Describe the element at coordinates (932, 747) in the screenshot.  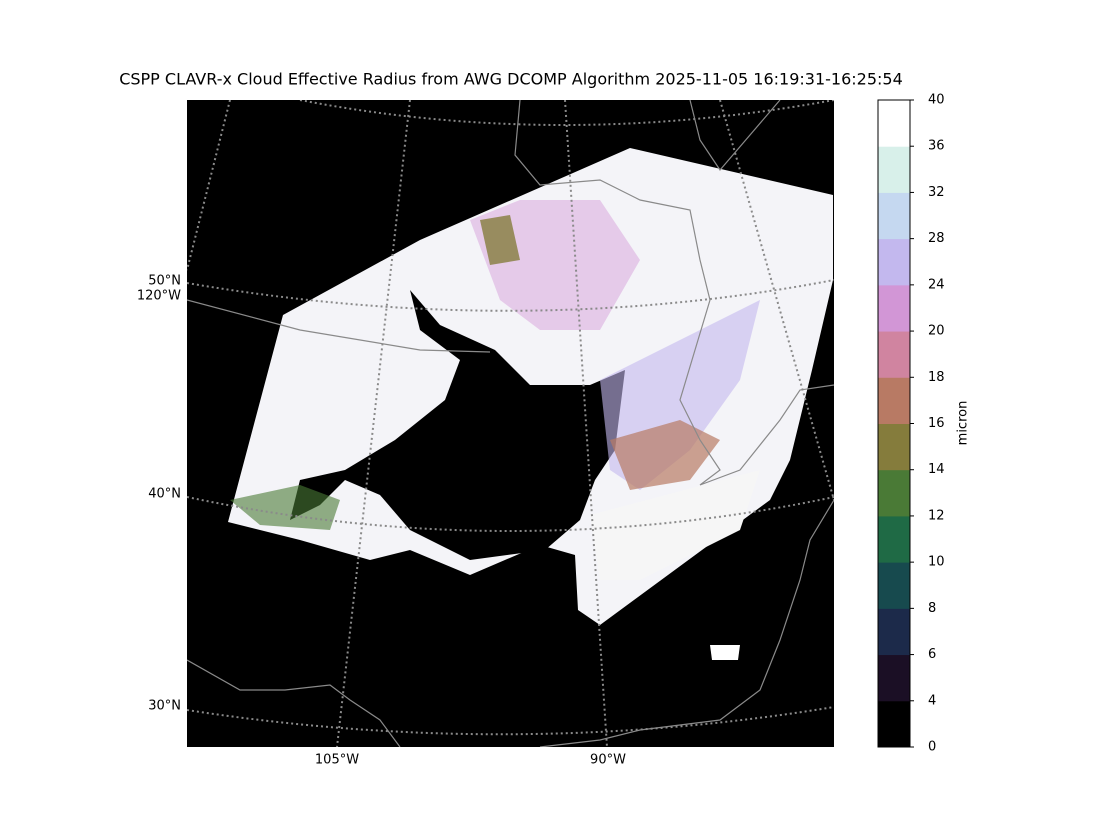
I see `colorbar-tick-label: 0` at that location.